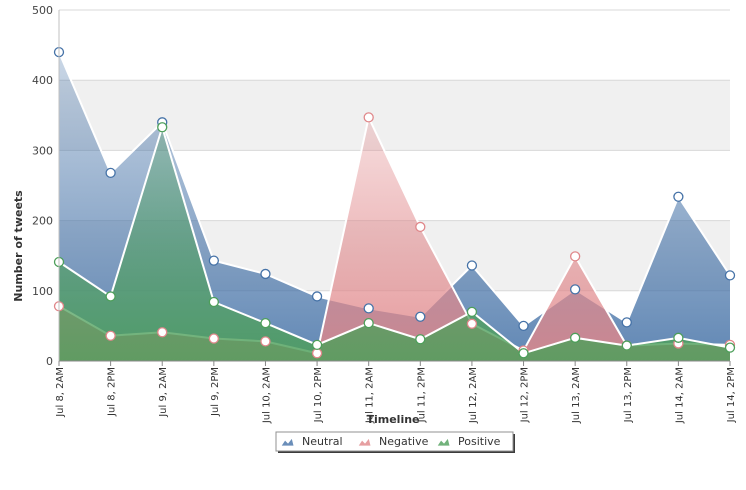 Image resolution: width=746 pixels, height=490 pixels. I want to click on y-tick-label: 400, so click(42, 80).